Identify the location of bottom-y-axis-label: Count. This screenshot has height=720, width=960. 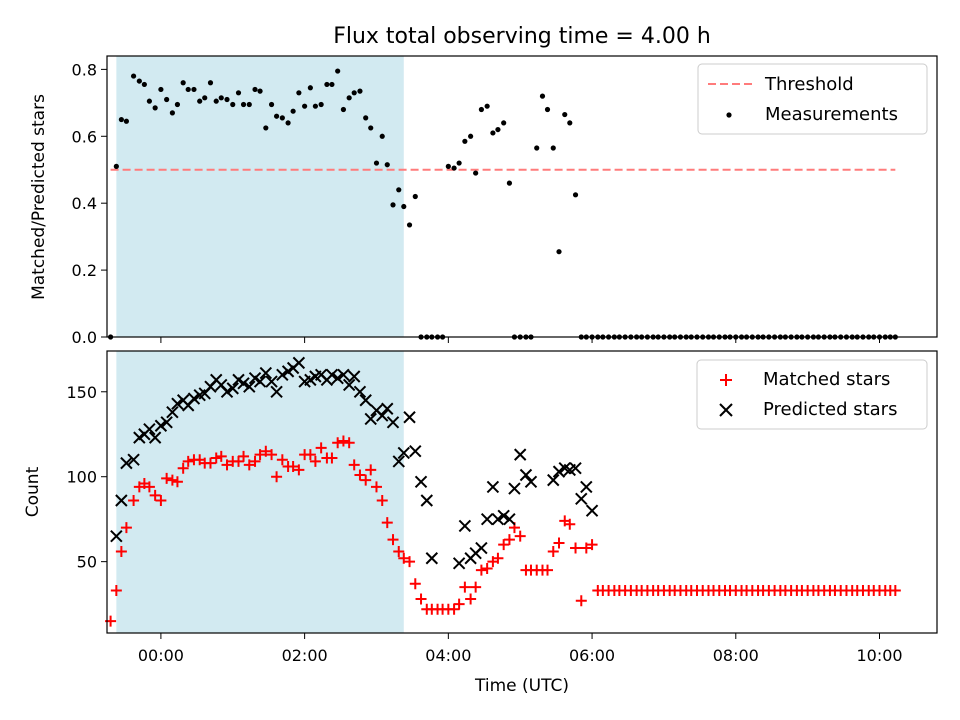
(33, 491).